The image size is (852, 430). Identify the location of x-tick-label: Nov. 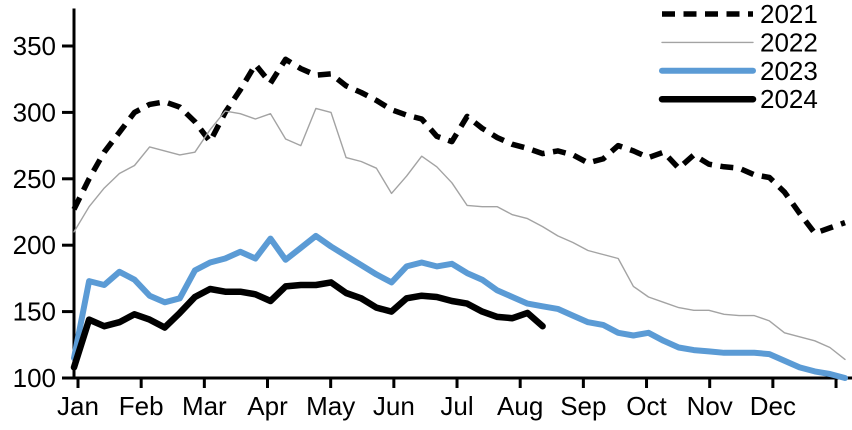
(710, 406).